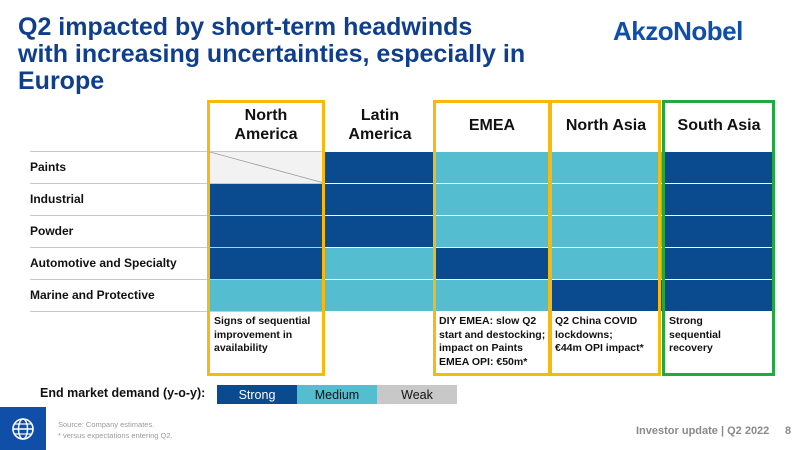  Describe the element at coordinates (380, 125) in the screenshot. I see `column-header-latin-america: Latin America` at that location.